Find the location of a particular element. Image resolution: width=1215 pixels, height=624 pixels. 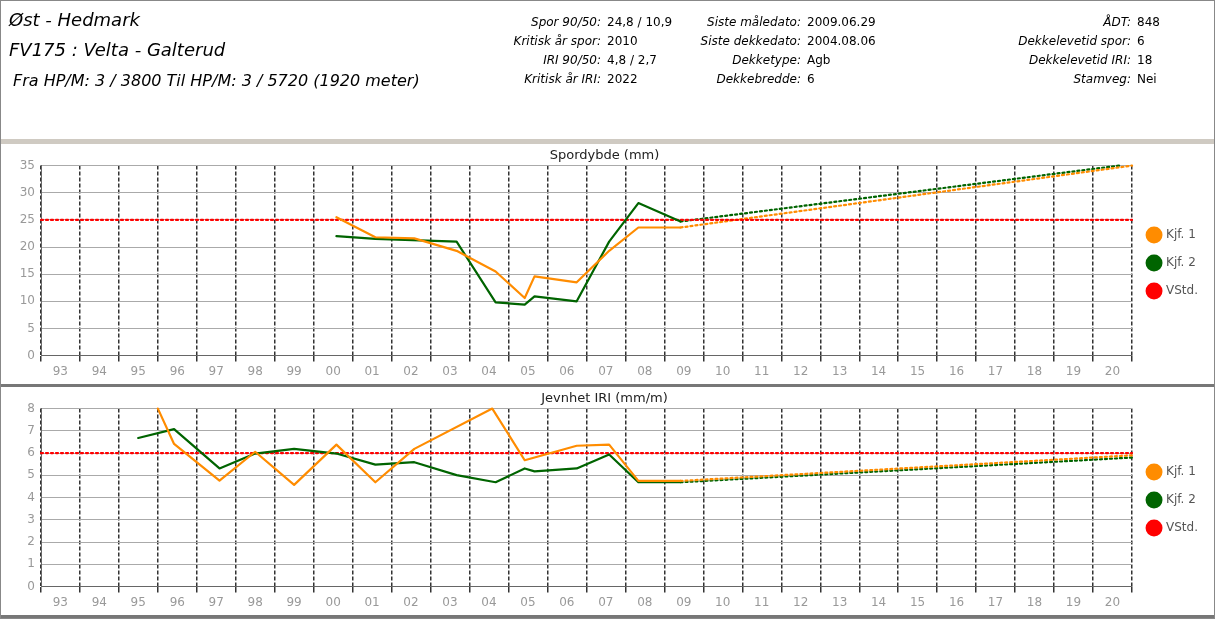

text: 2022 is located at coordinates (622, 79).